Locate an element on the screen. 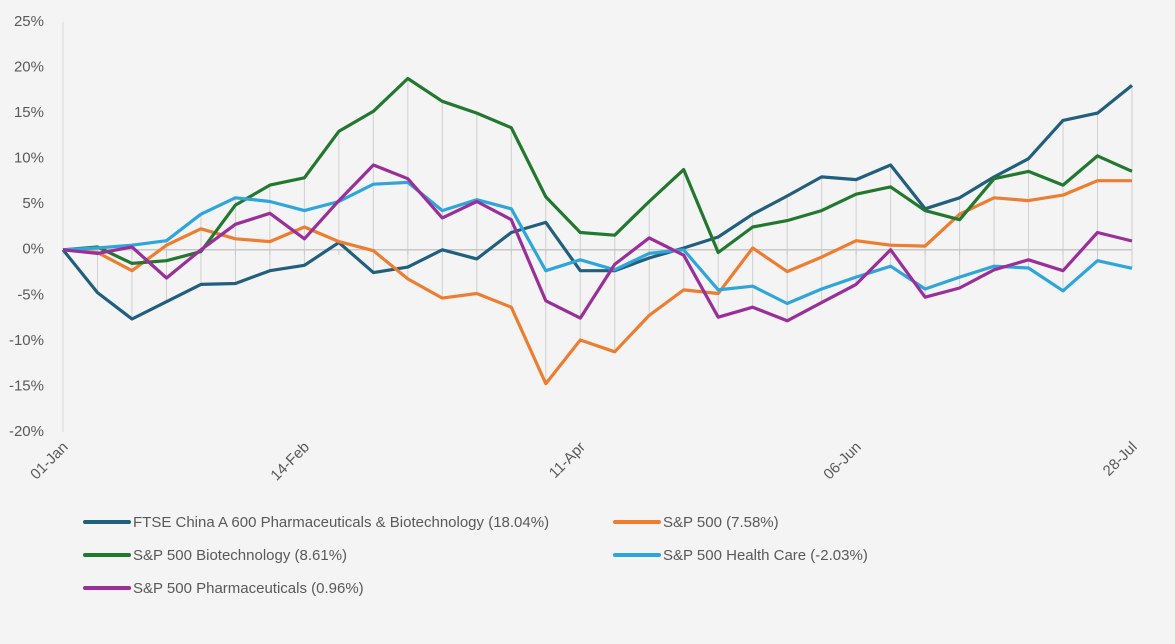 This screenshot has width=1175, height=644. y-tick-label: 25% is located at coordinates (29, 21).